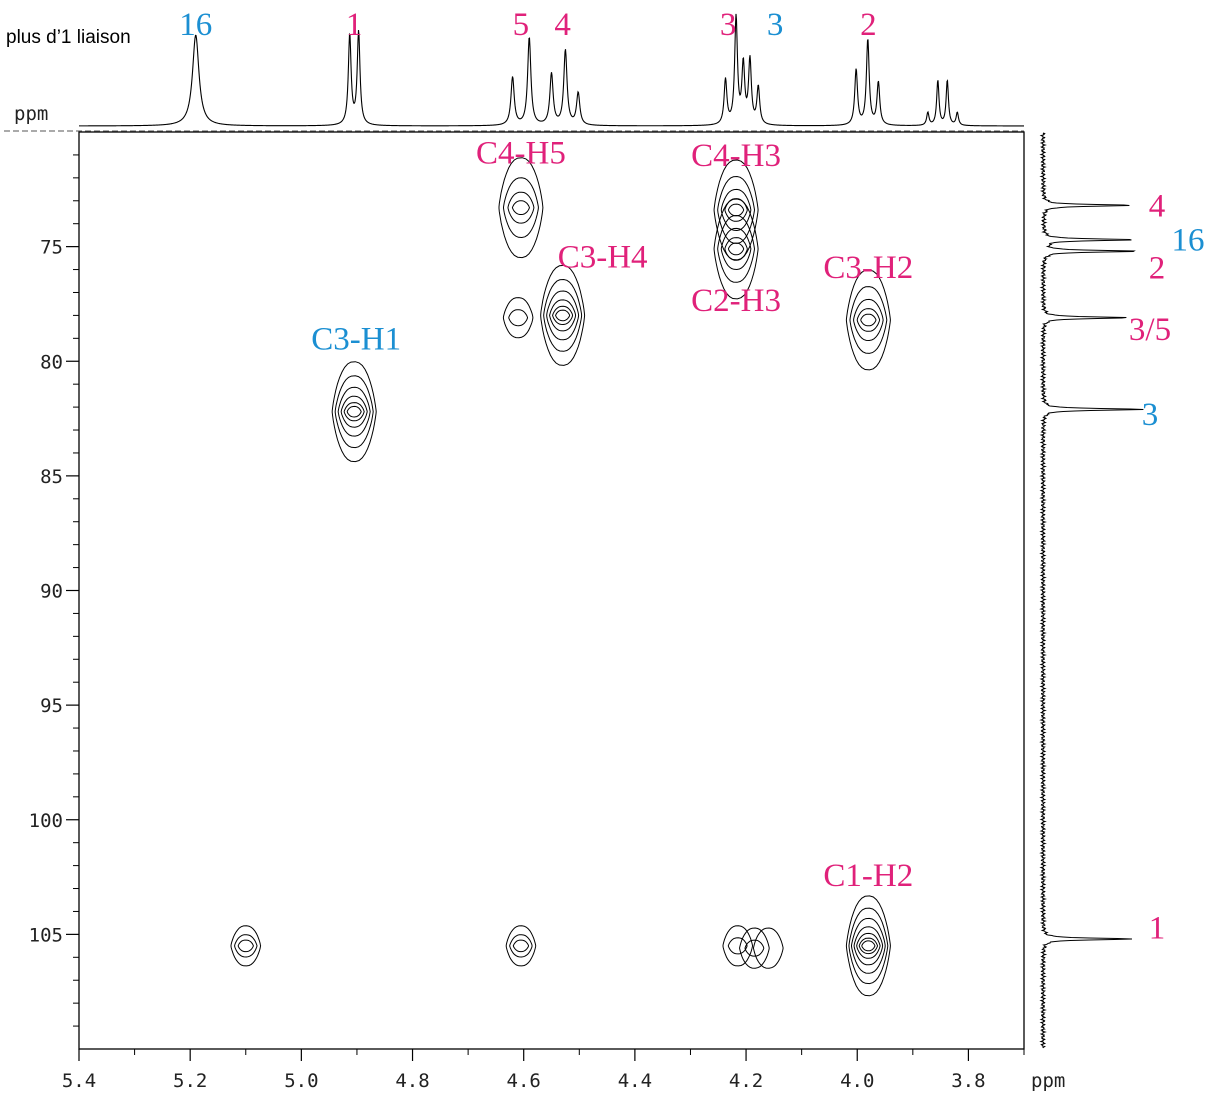 This screenshot has width=1212, height=1093. What do you see at coordinates (543, 1070) in the screenshot?
I see `x-axis: 5.4 5.2 5.0 4.8 4.6 4.4 4.2 4.0 3.8` at bounding box center [543, 1070].